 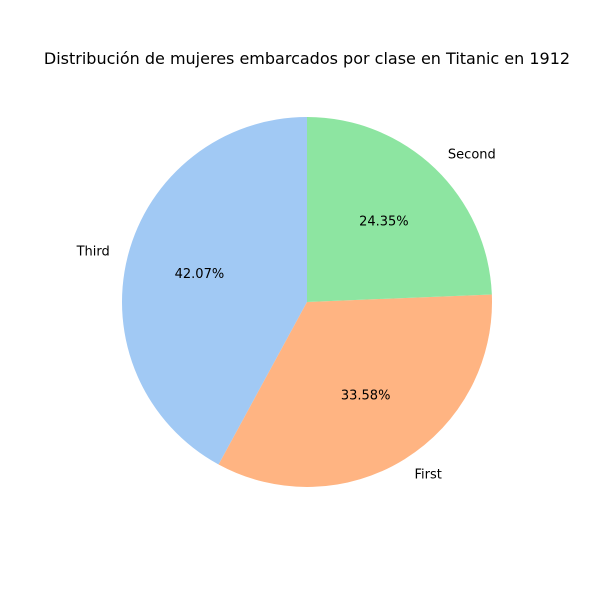 I want to click on pie-slice-first, so click(x=355, y=390).